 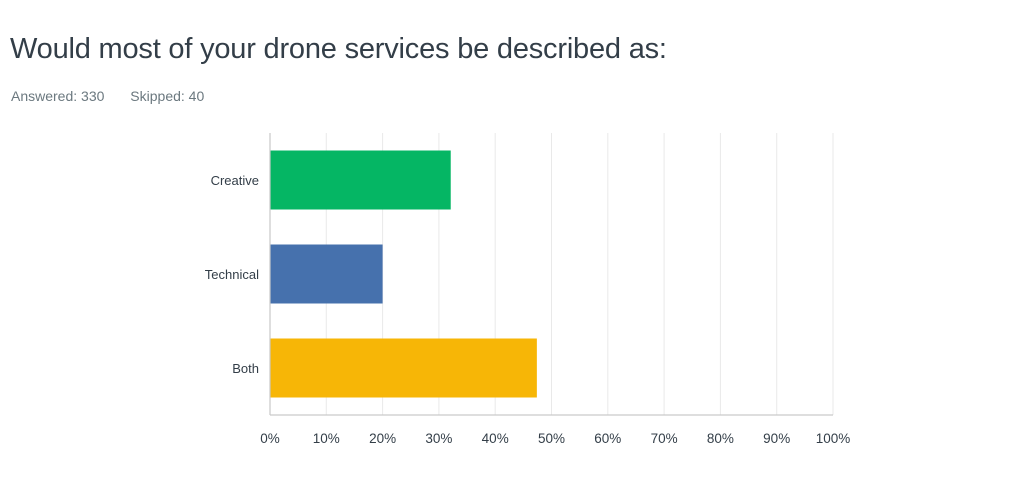 What do you see at coordinates (495, 438) in the screenshot?
I see `x-tick-label: 40%` at bounding box center [495, 438].